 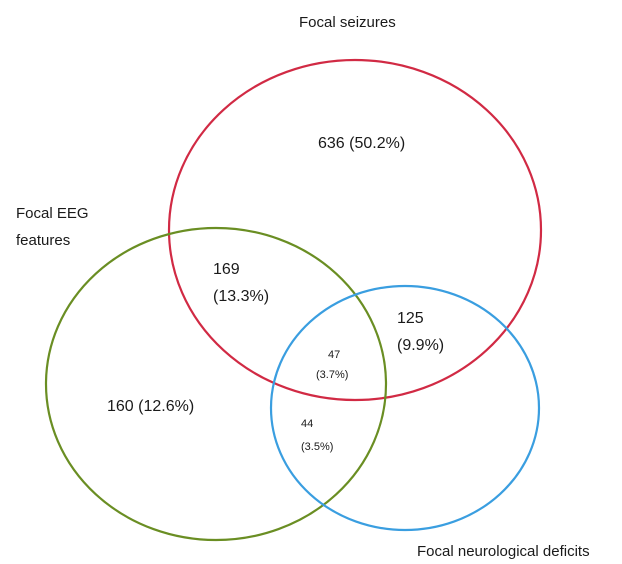 What do you see at coordinates (332, 375) in the screenshot?
I see `region-all-three-percent: (3.7%)` at bounding box center [332, 375].